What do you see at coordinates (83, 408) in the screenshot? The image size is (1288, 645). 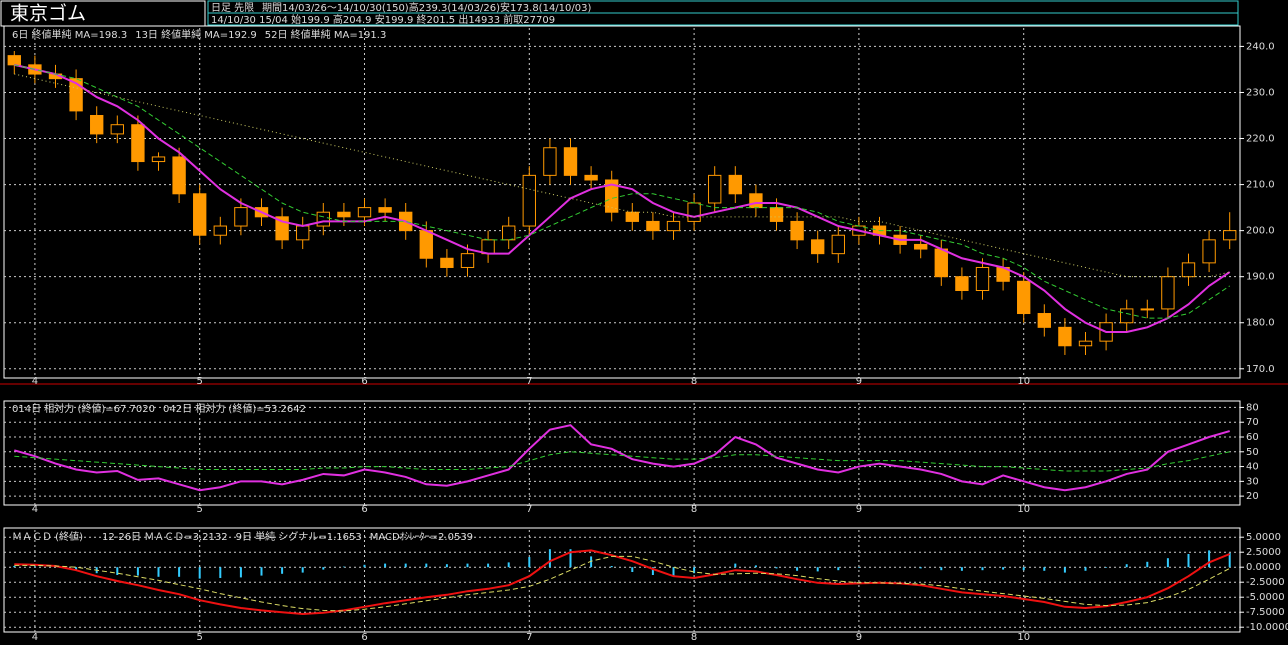 I see `legend-entry: 014日 相対力 (終値)=67.7020` at bounding box center [83, 408].